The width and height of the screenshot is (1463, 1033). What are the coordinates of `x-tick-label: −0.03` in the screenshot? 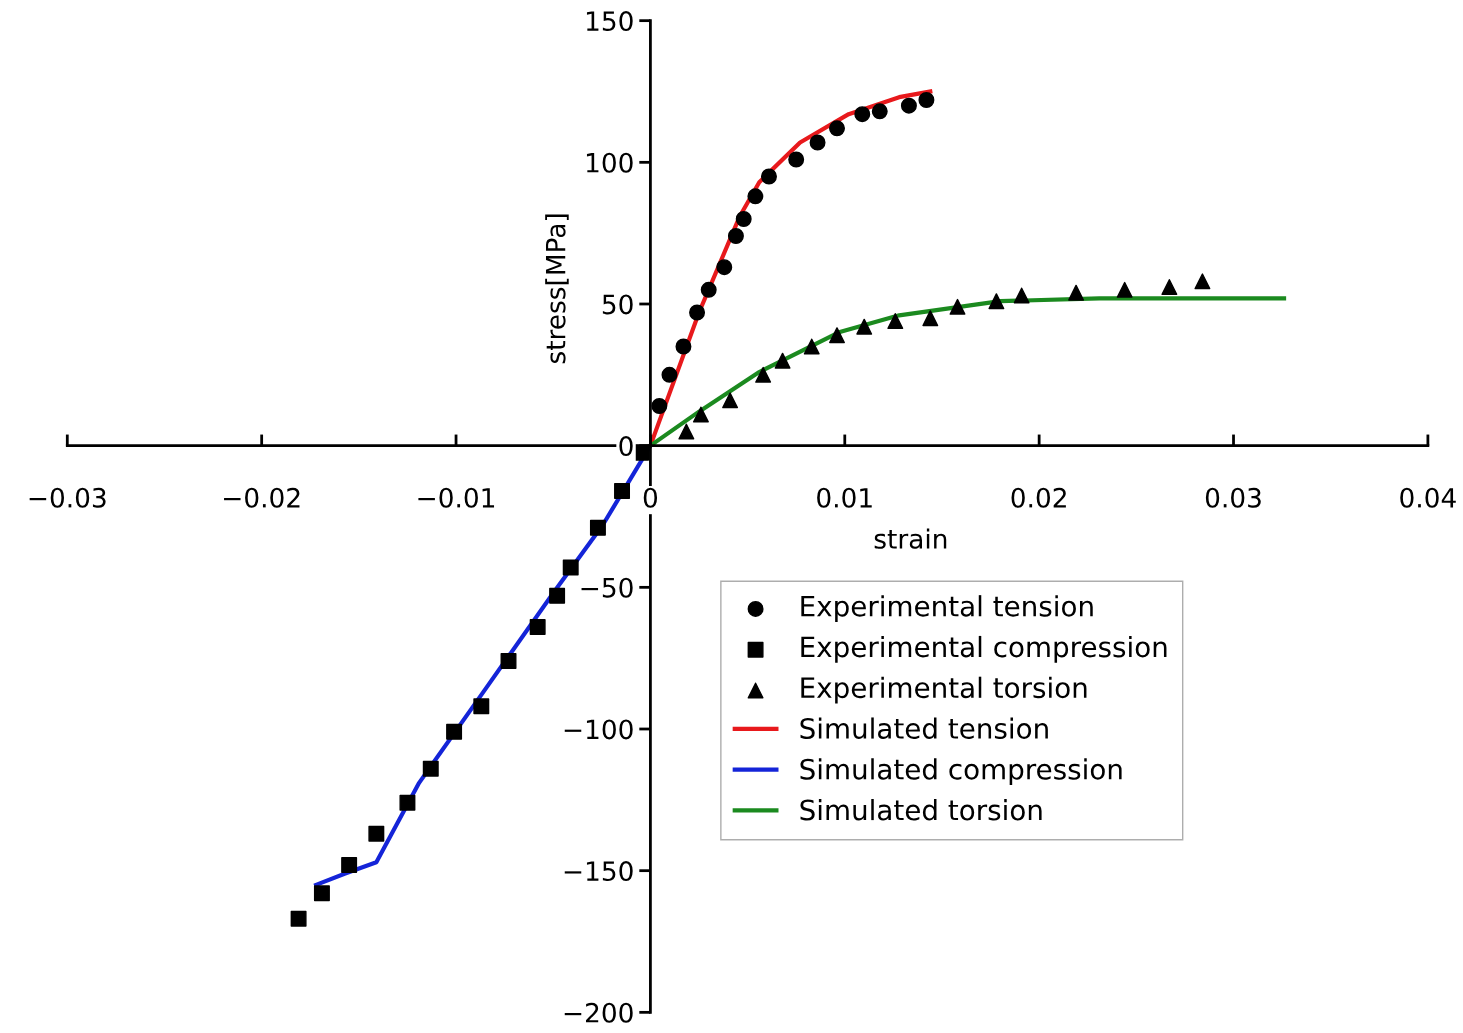 It's located at (67, 497).